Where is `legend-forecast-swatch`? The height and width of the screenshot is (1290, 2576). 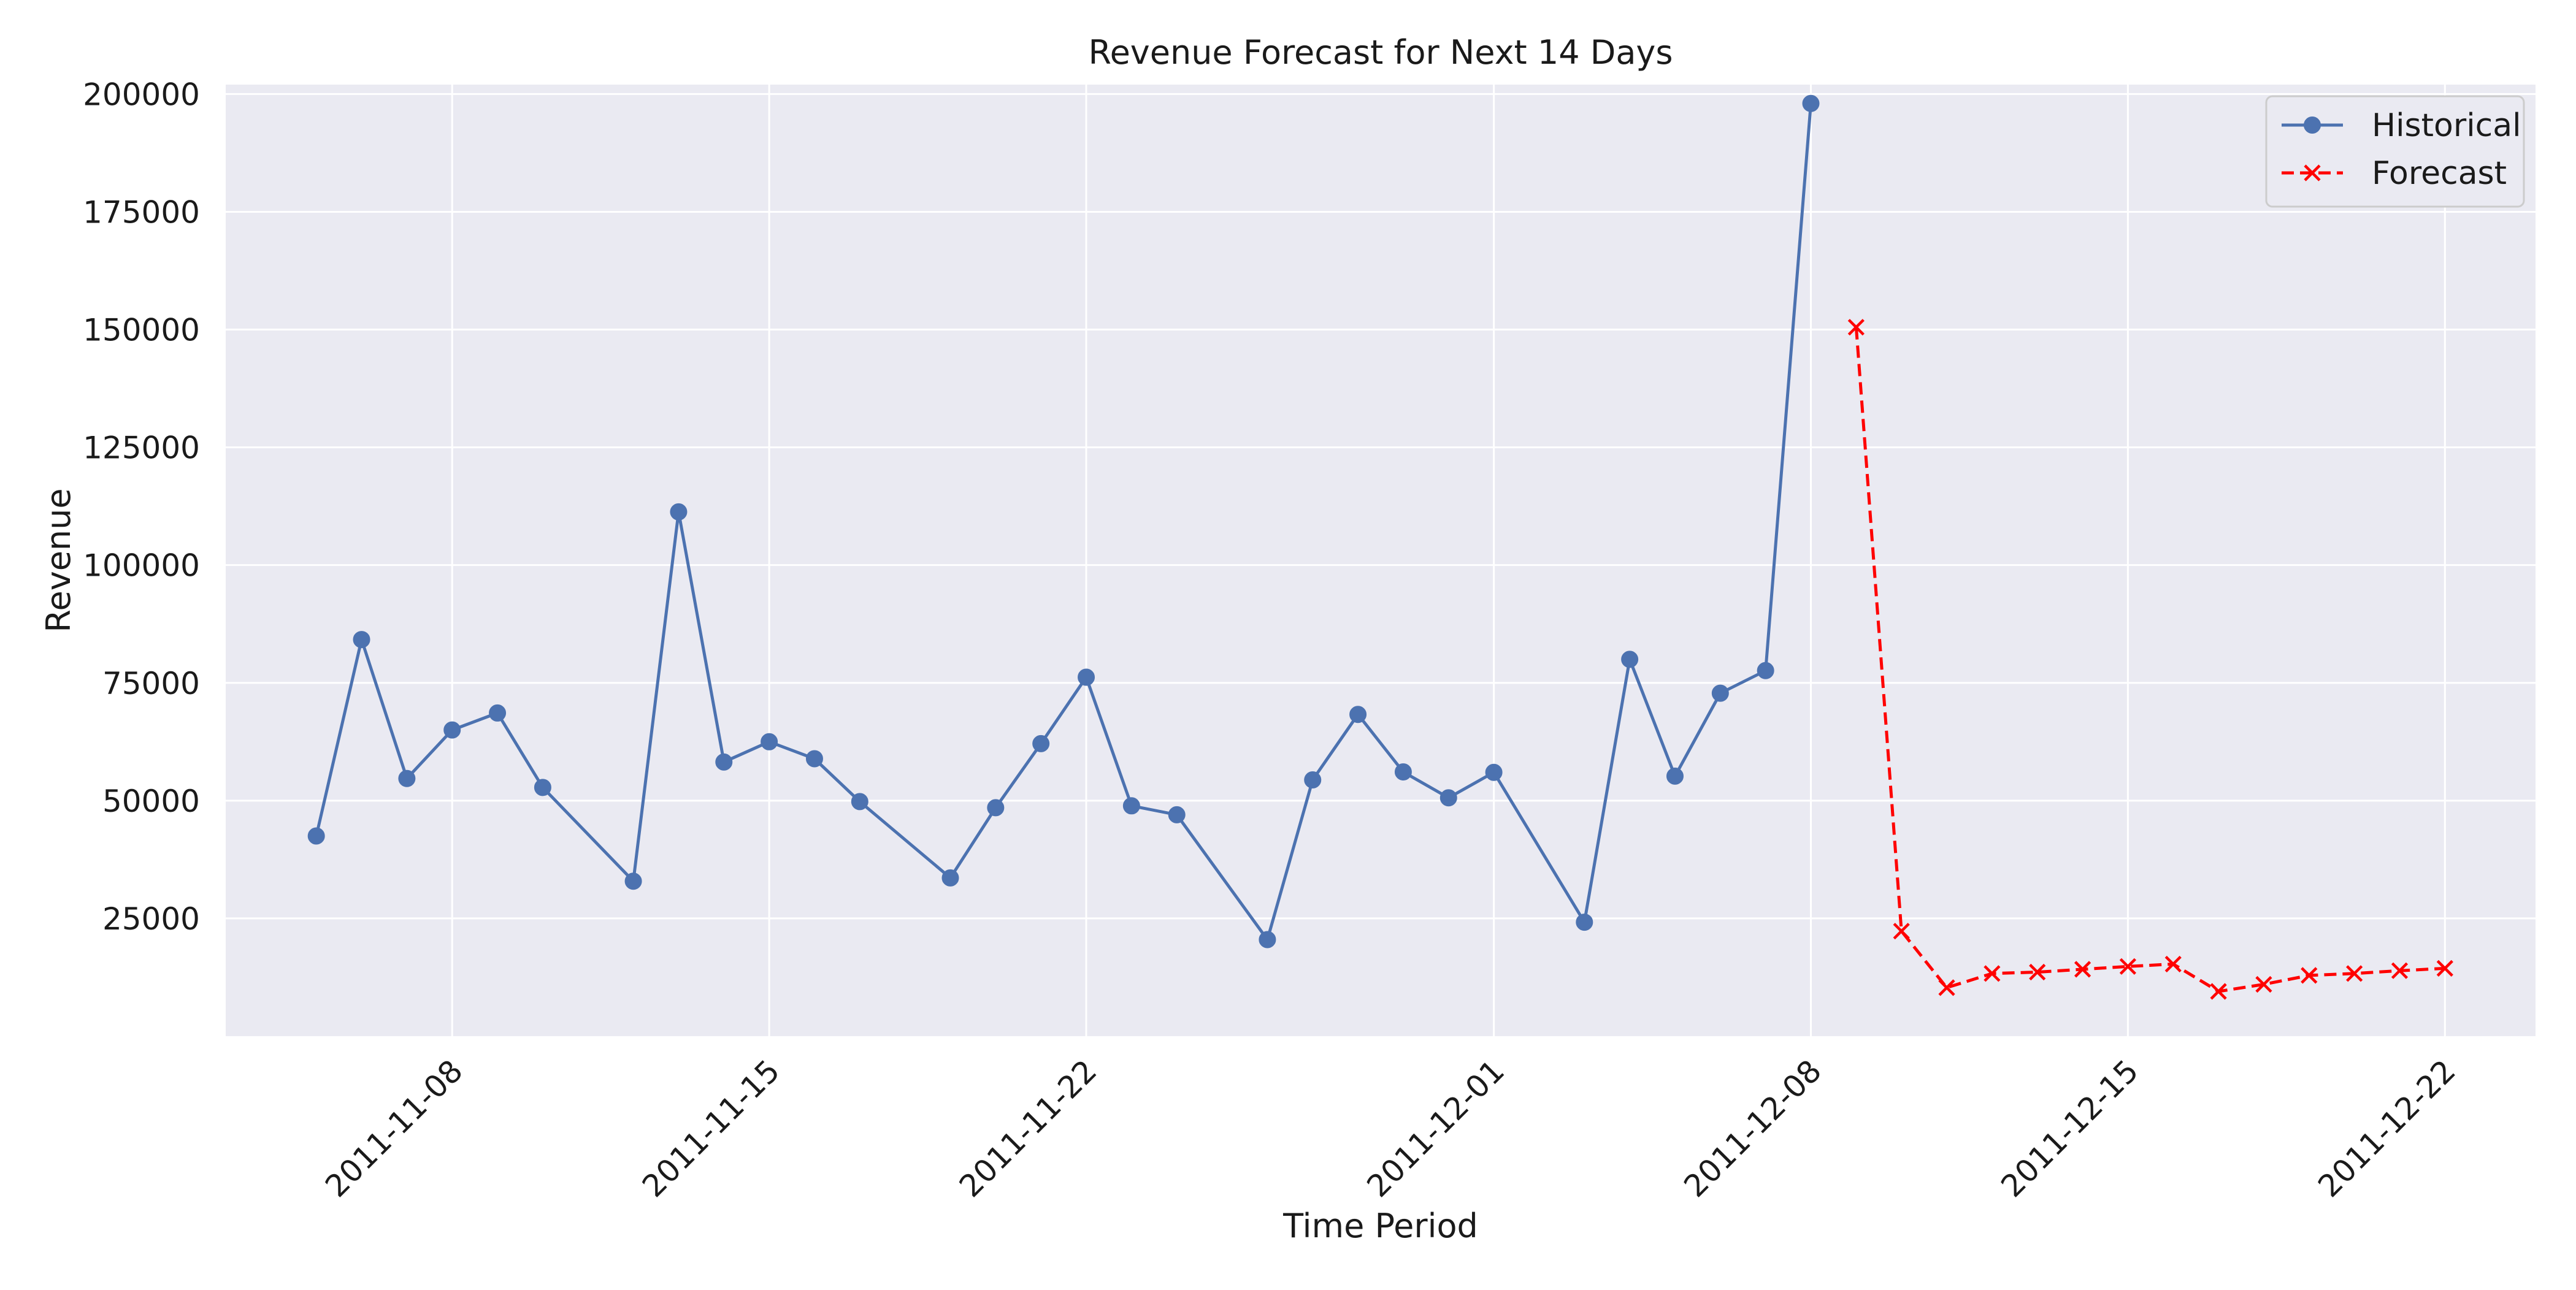
legend-forecast-swatch is located at coordinates (2312, 172).